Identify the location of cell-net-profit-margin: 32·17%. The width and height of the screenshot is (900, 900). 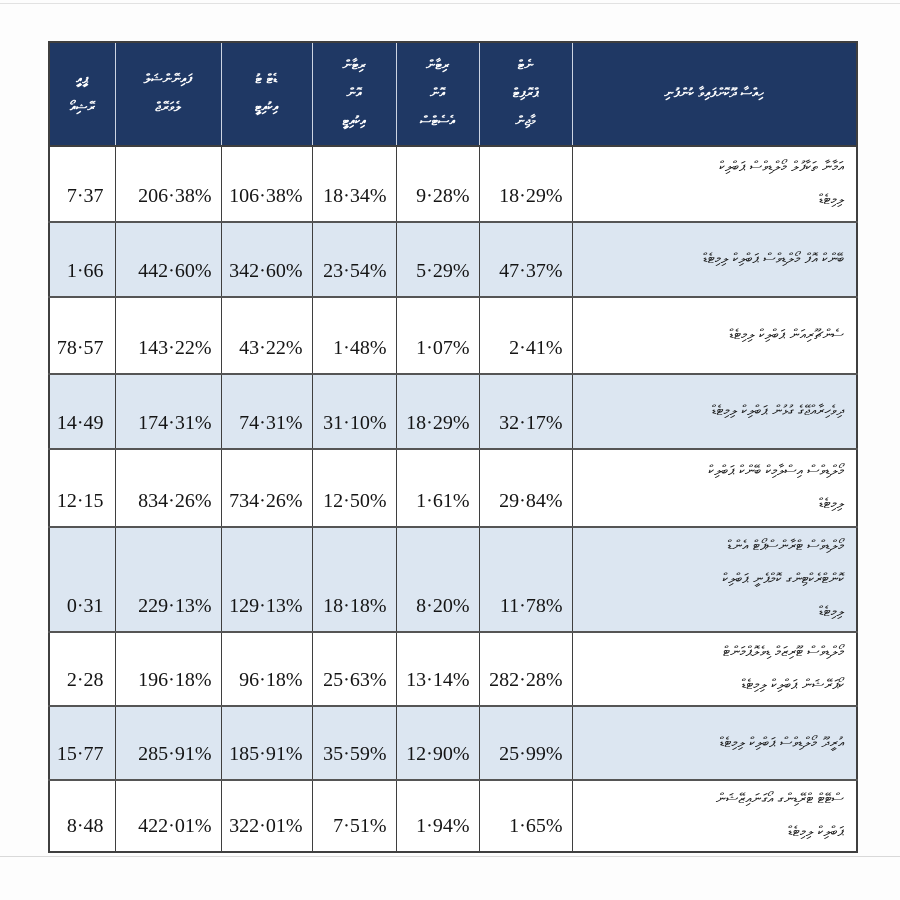
(526, 411).